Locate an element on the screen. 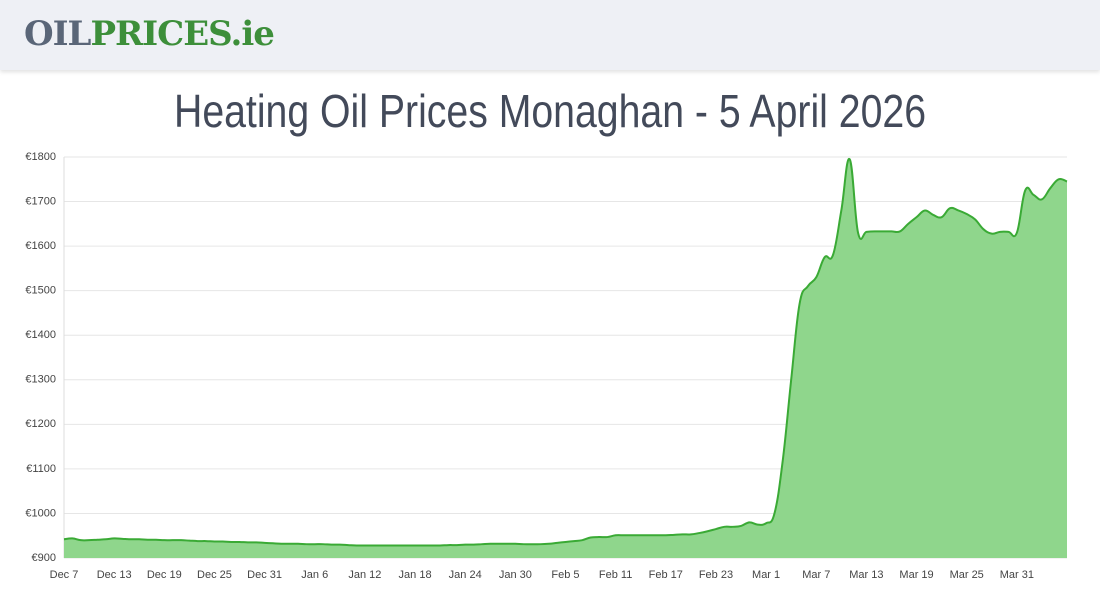  x-tick-label: Mar 13 is located at coordinates (866, 575).